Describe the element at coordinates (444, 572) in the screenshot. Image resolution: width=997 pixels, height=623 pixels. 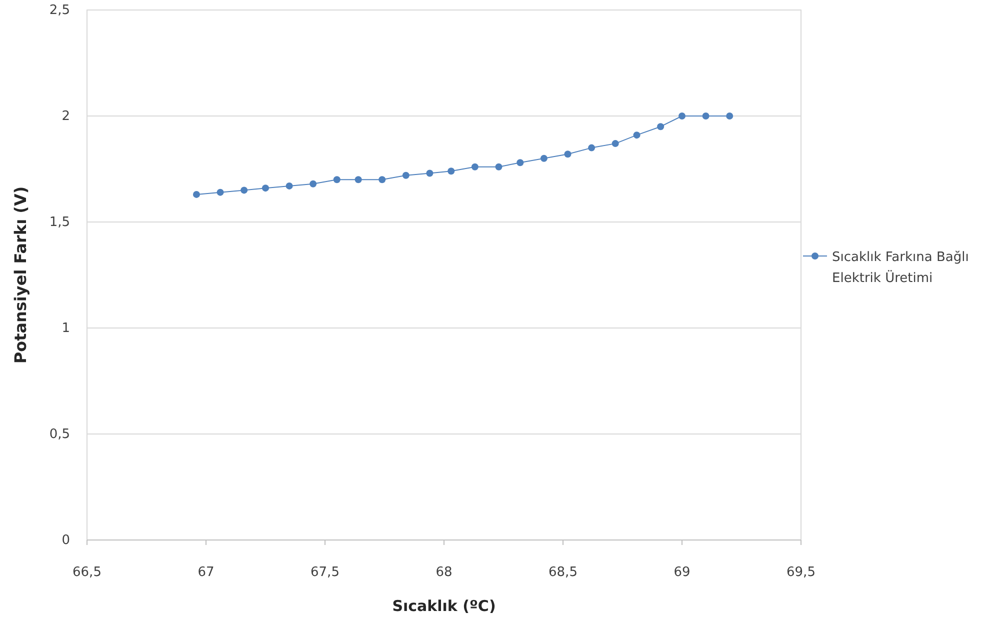
I see `x-tick-label: 68` at that location.